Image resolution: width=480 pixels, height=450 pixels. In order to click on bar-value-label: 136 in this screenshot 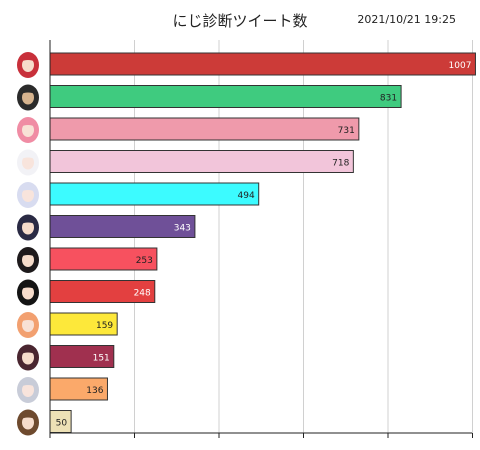, I will do `click(94, 391)`.